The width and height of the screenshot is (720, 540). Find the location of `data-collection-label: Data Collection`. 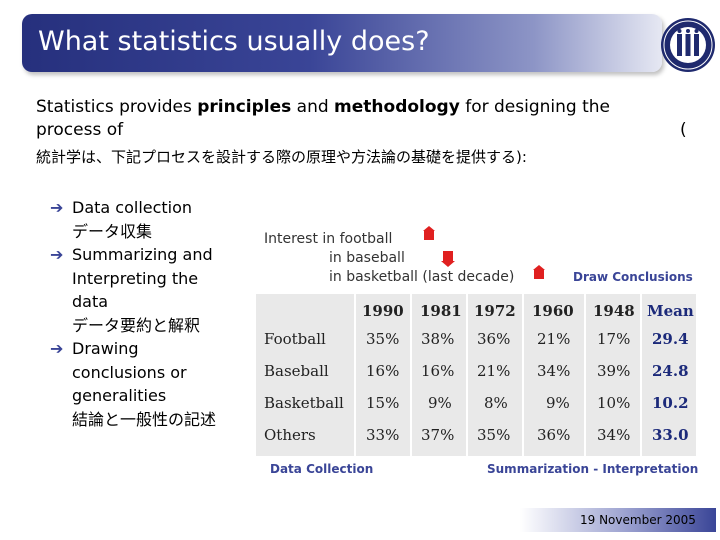

data-collection-label: Data Collection is located at coordinates (322, 469).